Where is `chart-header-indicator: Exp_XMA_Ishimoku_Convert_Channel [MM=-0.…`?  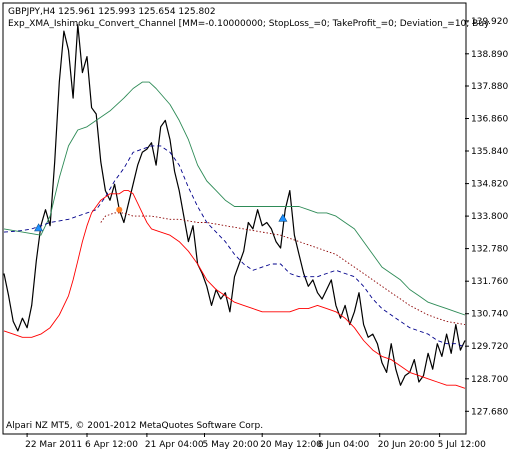 chart-header-indicator: Exp_XMA_Ishimoku_Convert_Channel [MM=-0.… is located at coordinates (249, 24).